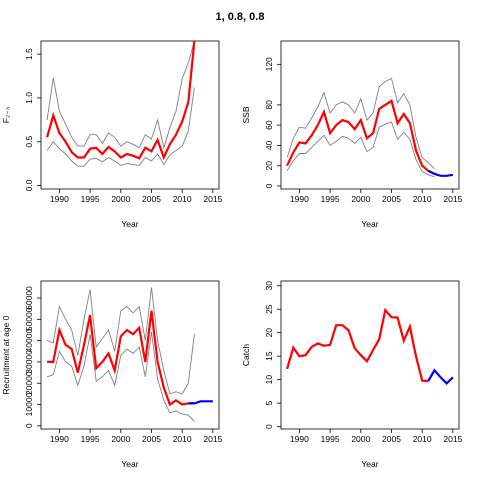  Describe the element at coordinates (29, 341) in the screenshot. I see `y-tick-label: 40000` at that location.